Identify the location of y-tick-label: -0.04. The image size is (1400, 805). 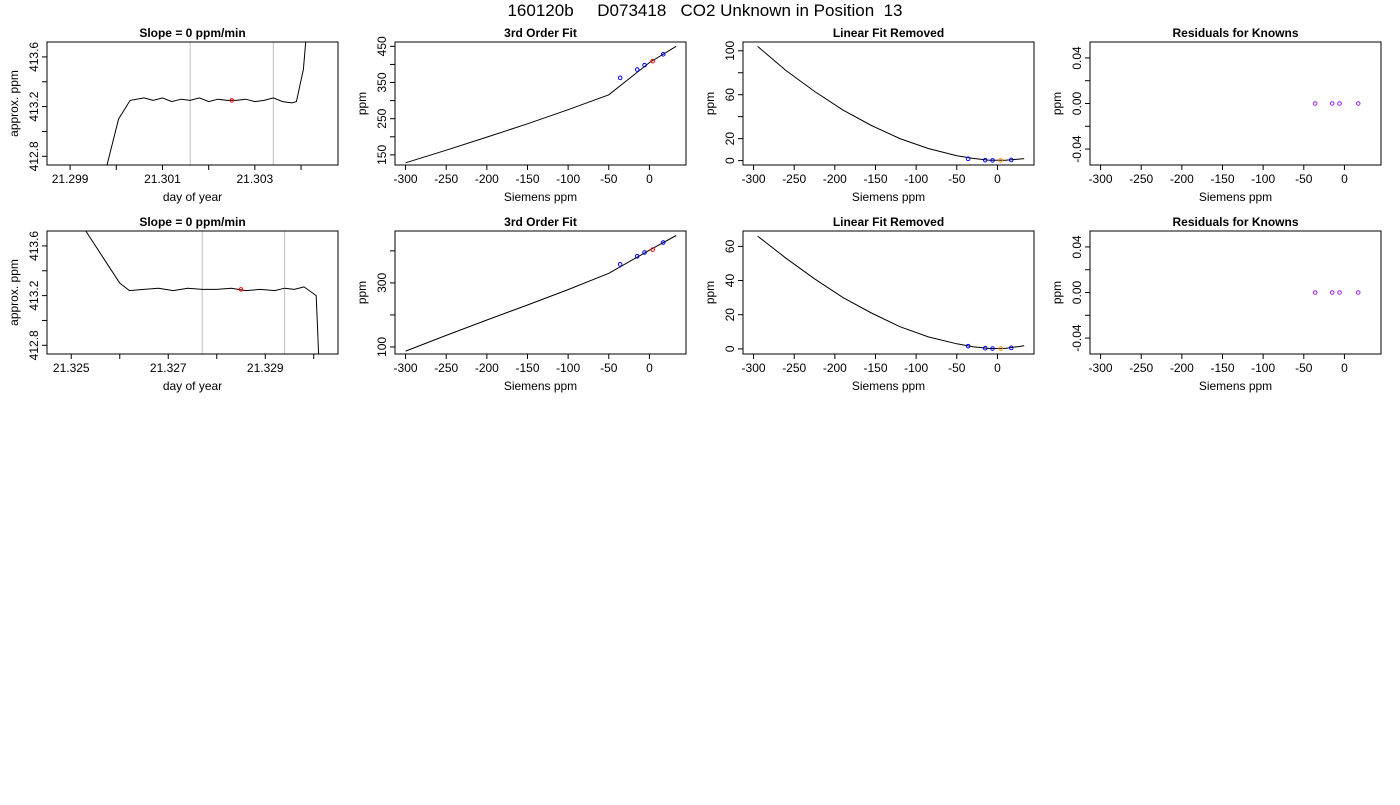
(1077, 338).